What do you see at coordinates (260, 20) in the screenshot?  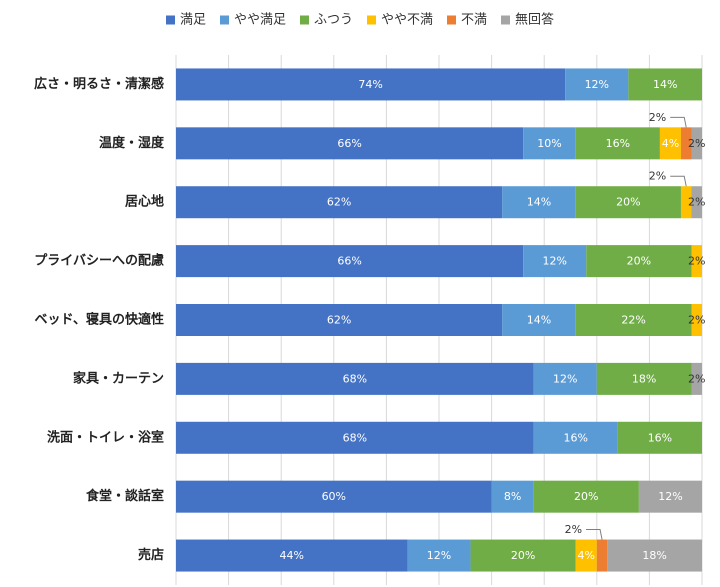 I see `legend-label: やや満足` at bounding box center [260, 20].